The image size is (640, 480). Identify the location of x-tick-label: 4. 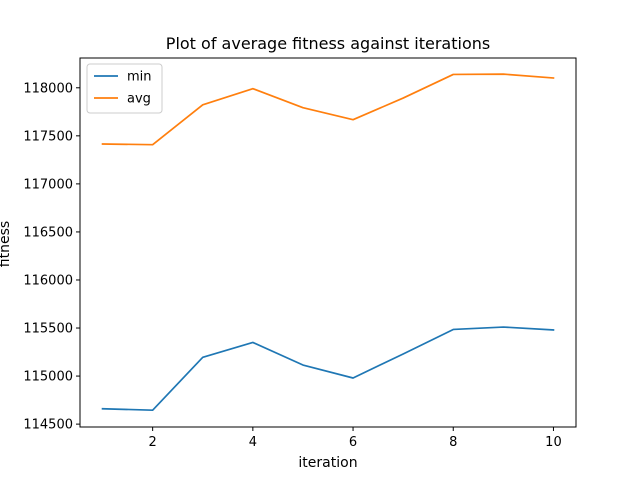
(253, 442).